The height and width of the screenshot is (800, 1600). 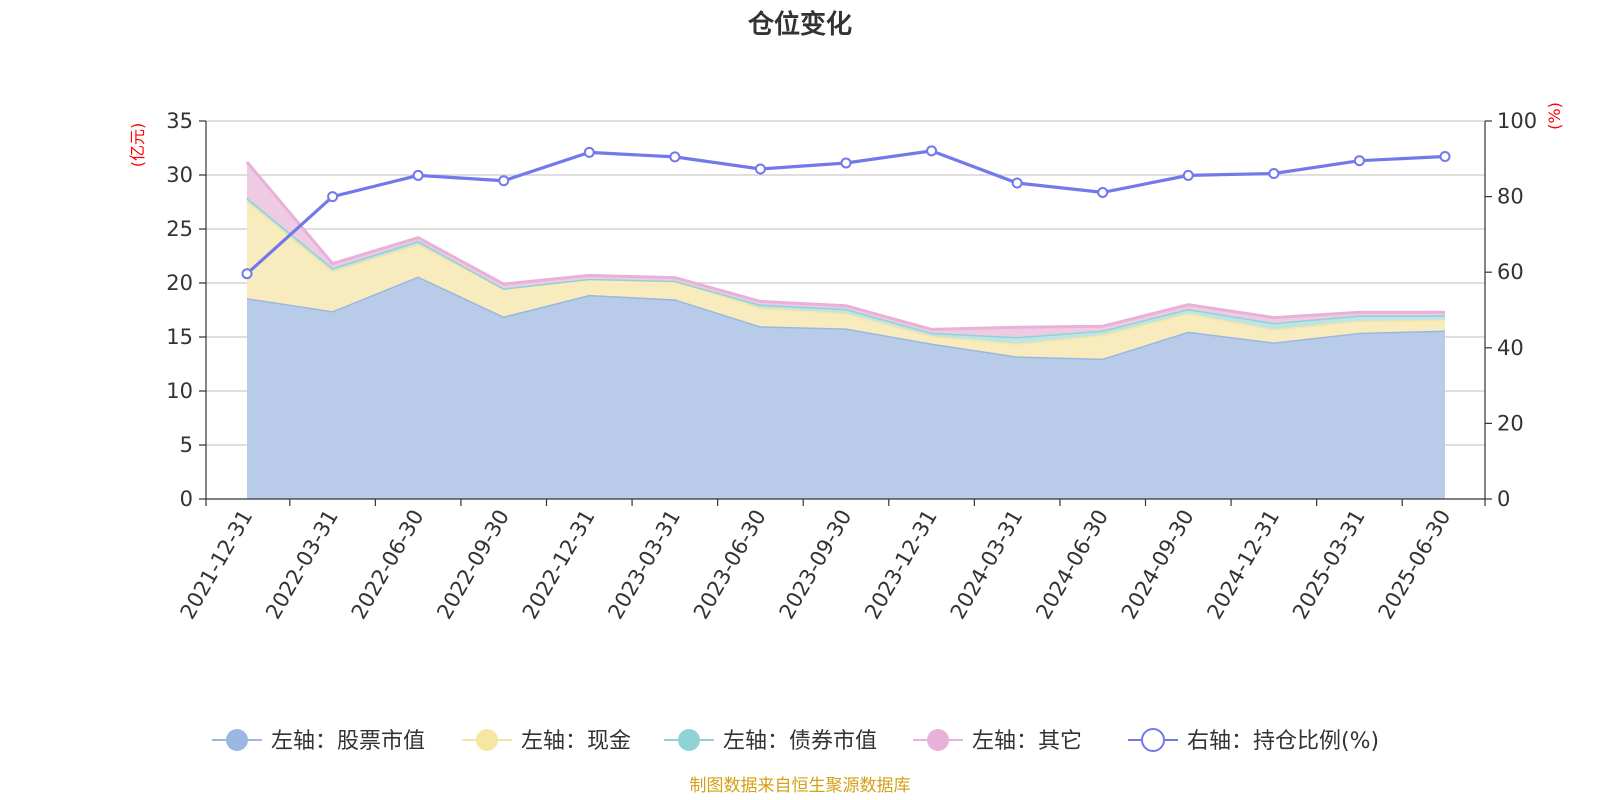 I want to click on left-axis-tick-label: 25, so click(x=179, y=229).